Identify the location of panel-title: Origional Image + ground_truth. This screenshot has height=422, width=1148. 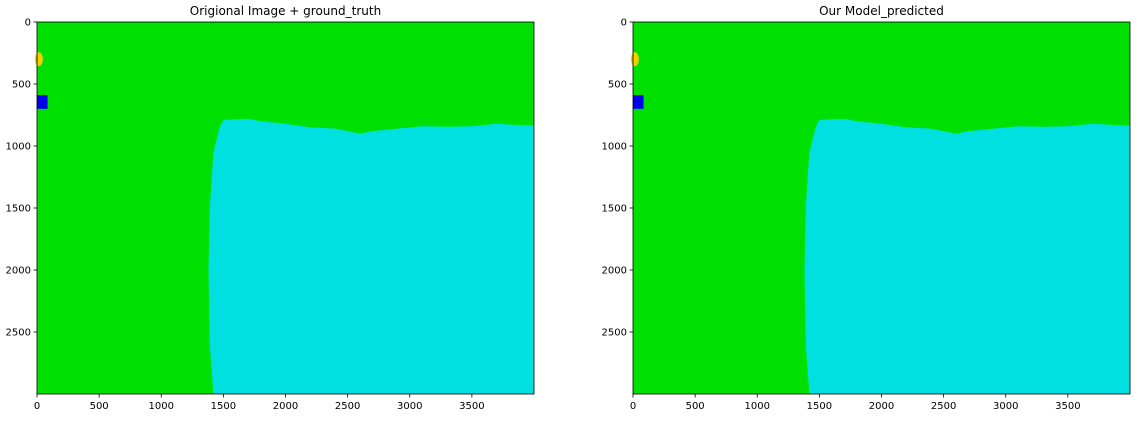
(285, 11).